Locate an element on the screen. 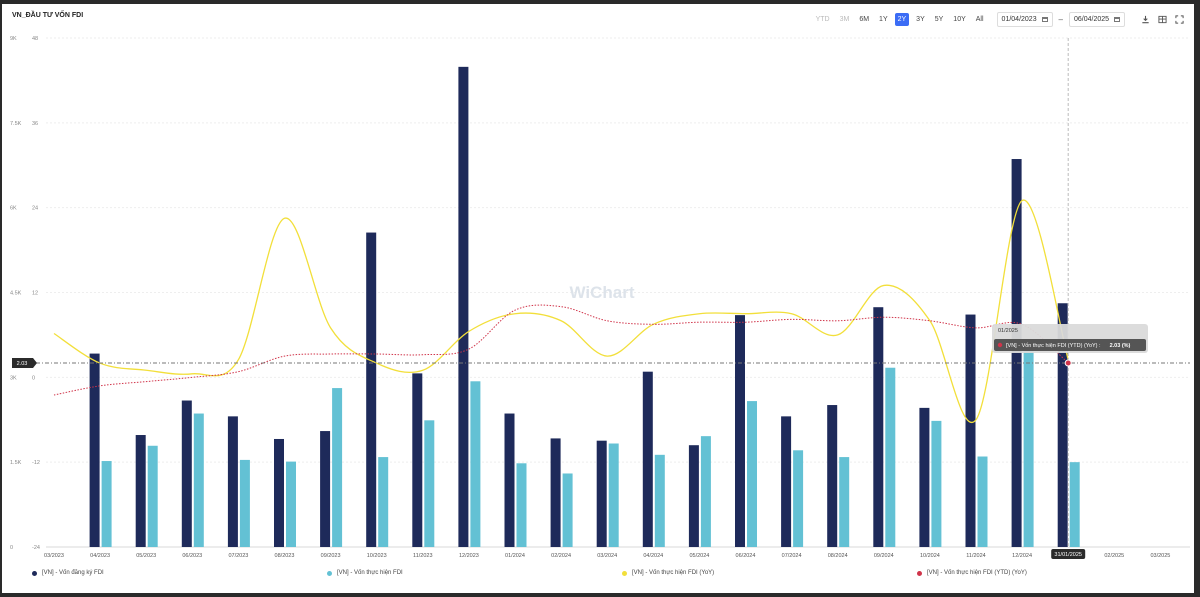 This screenshot has width=1200, height=597. crosshair-y-label: 2.03 is located at coordinates (22, 364).